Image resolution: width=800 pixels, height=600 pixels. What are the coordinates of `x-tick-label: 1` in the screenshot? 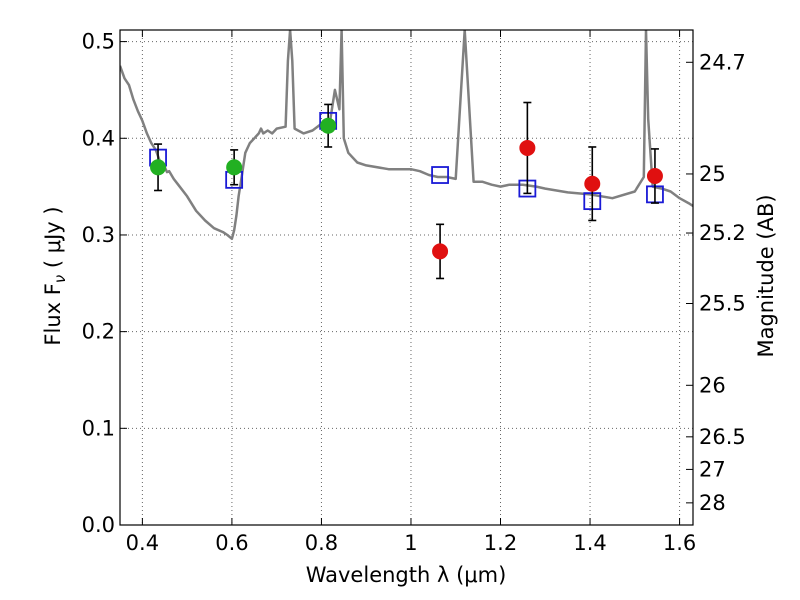 It's located at (410, 543).